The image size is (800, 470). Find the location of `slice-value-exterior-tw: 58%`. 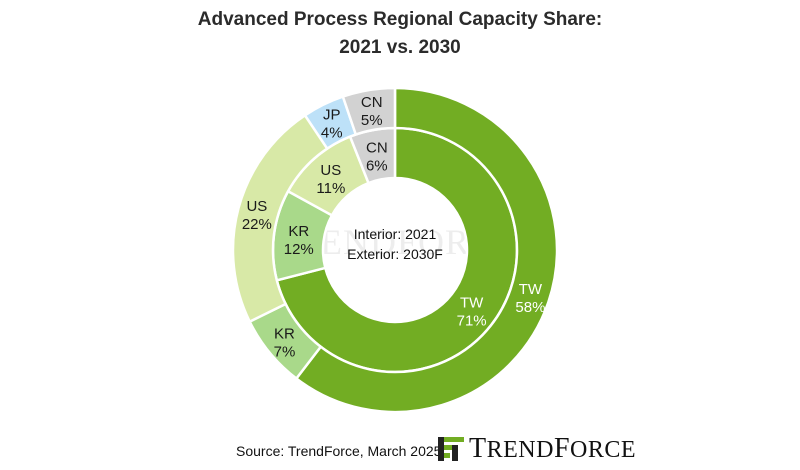

slice-value-exterior-tw: 58% is located at coordinates (530, 307).